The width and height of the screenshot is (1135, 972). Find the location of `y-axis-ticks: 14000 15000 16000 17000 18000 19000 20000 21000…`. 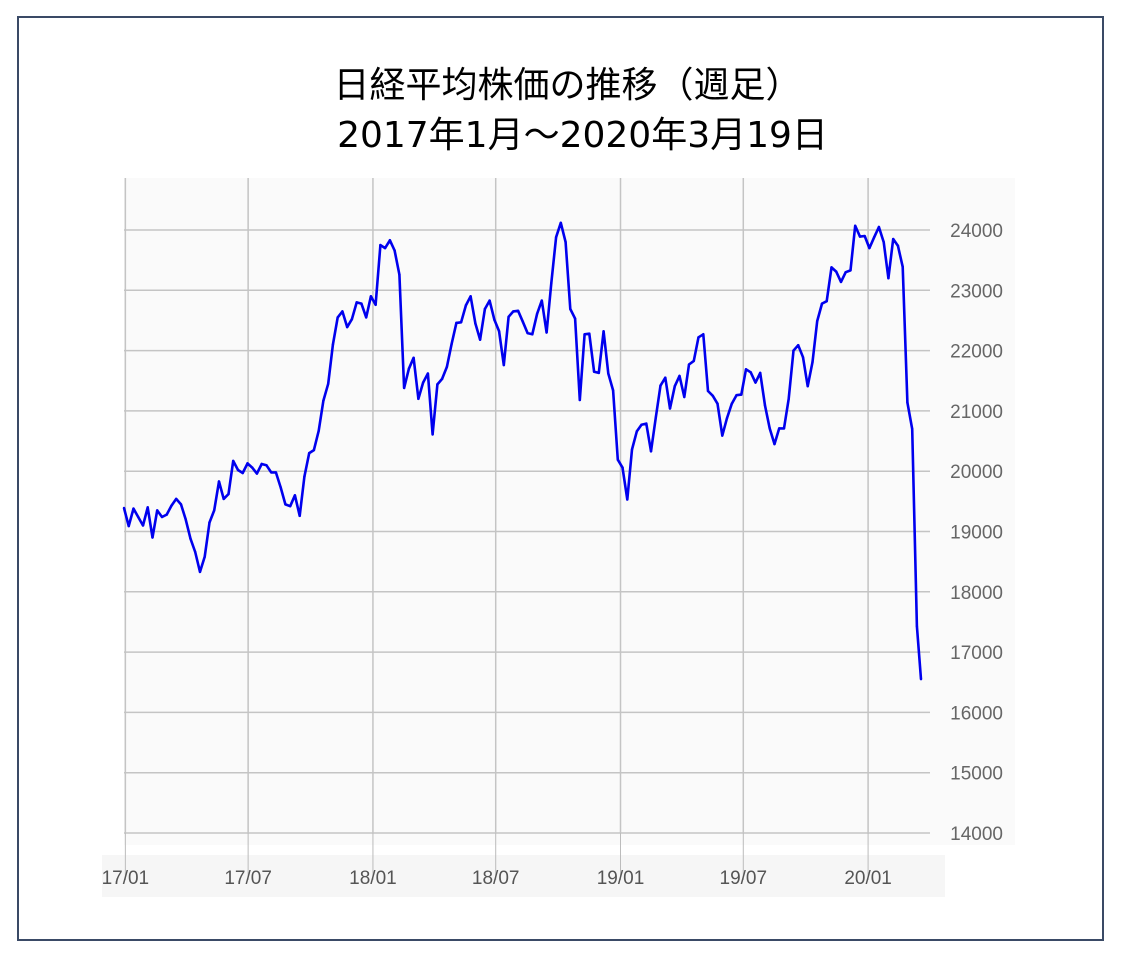

y-axis-ticks: 14000 15000 16000 17000 18000 19000 20000 21000… is located at coordinates (976, 533).